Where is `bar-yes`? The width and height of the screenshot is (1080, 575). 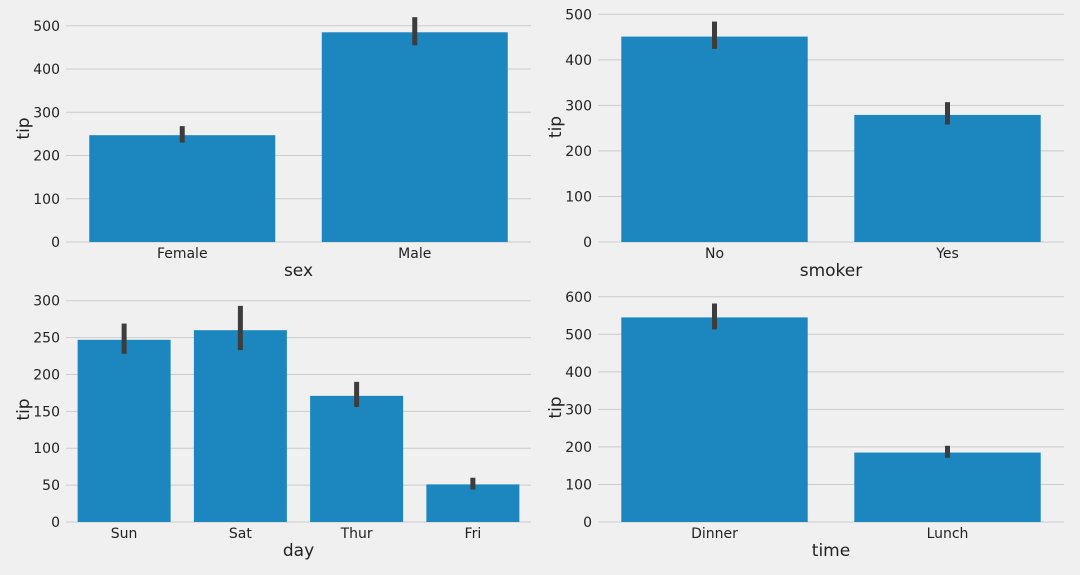 bar-yes is located at coordinates (947, 178).